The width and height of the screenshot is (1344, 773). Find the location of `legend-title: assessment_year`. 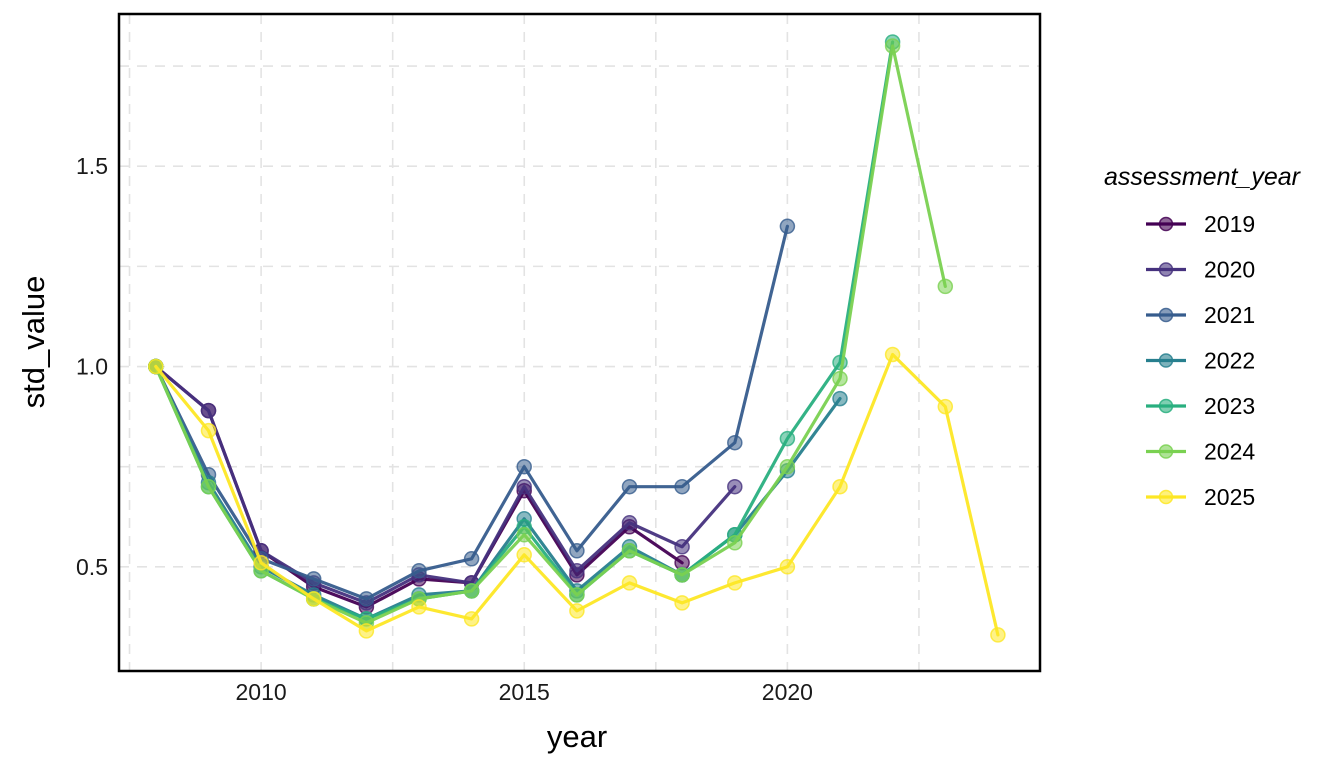

legend-title: assessment_year is located at coordinates (1203, 177).